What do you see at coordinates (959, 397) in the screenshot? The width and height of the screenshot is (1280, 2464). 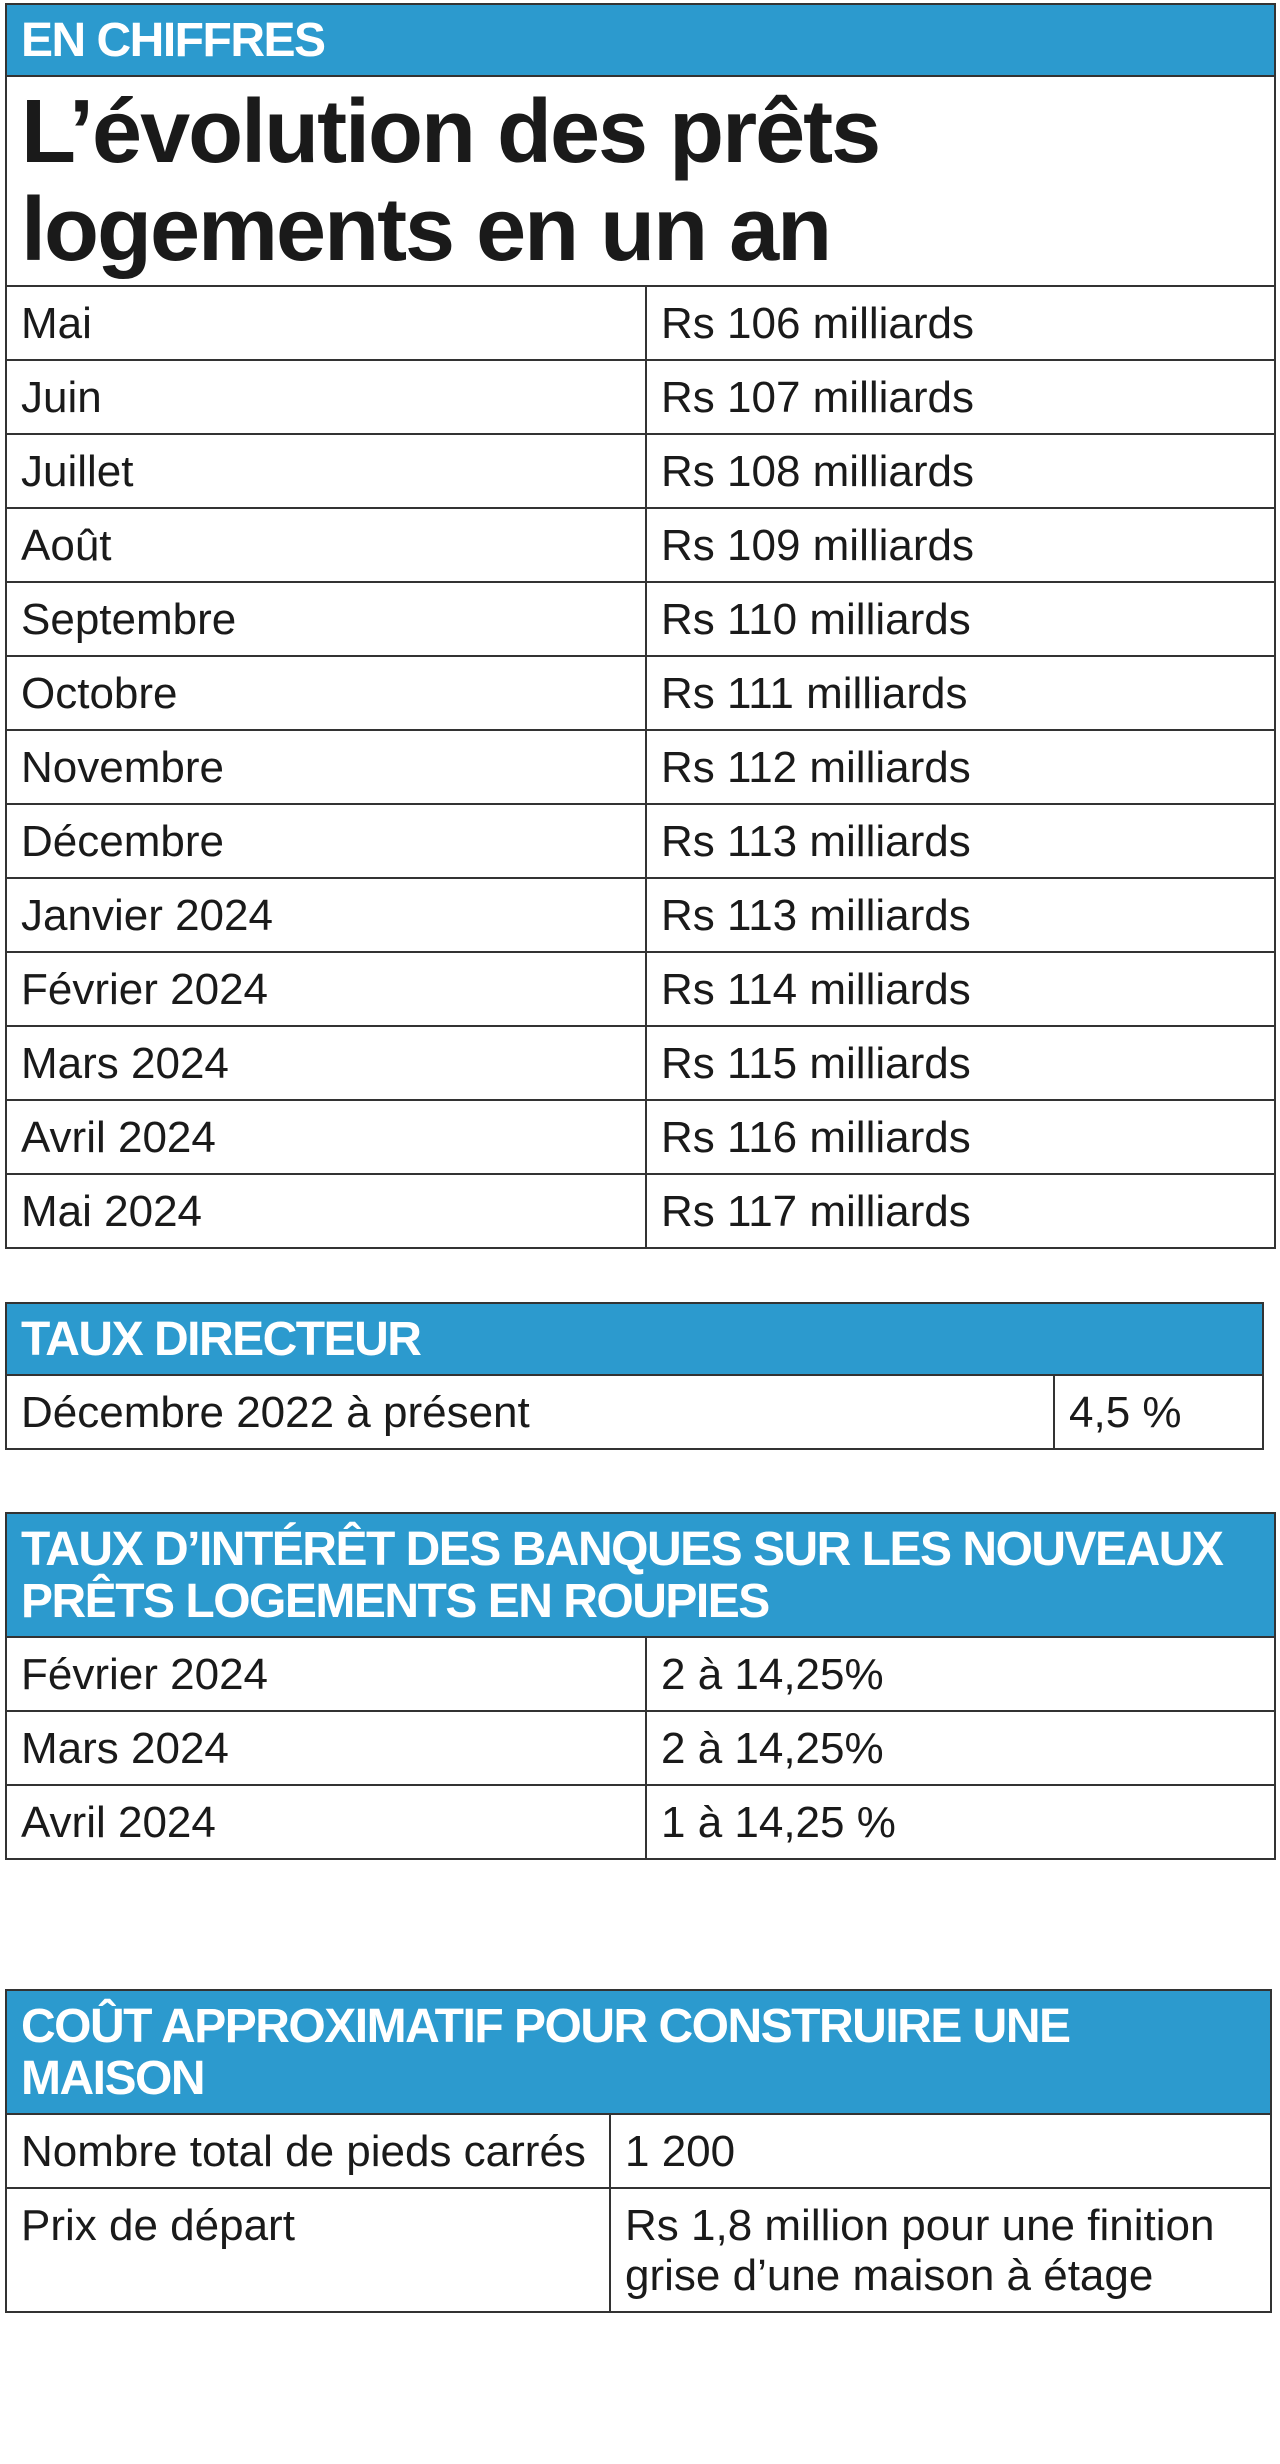 I see `value-cell: Rs 107 milliards` at bounding box center [959, 397].